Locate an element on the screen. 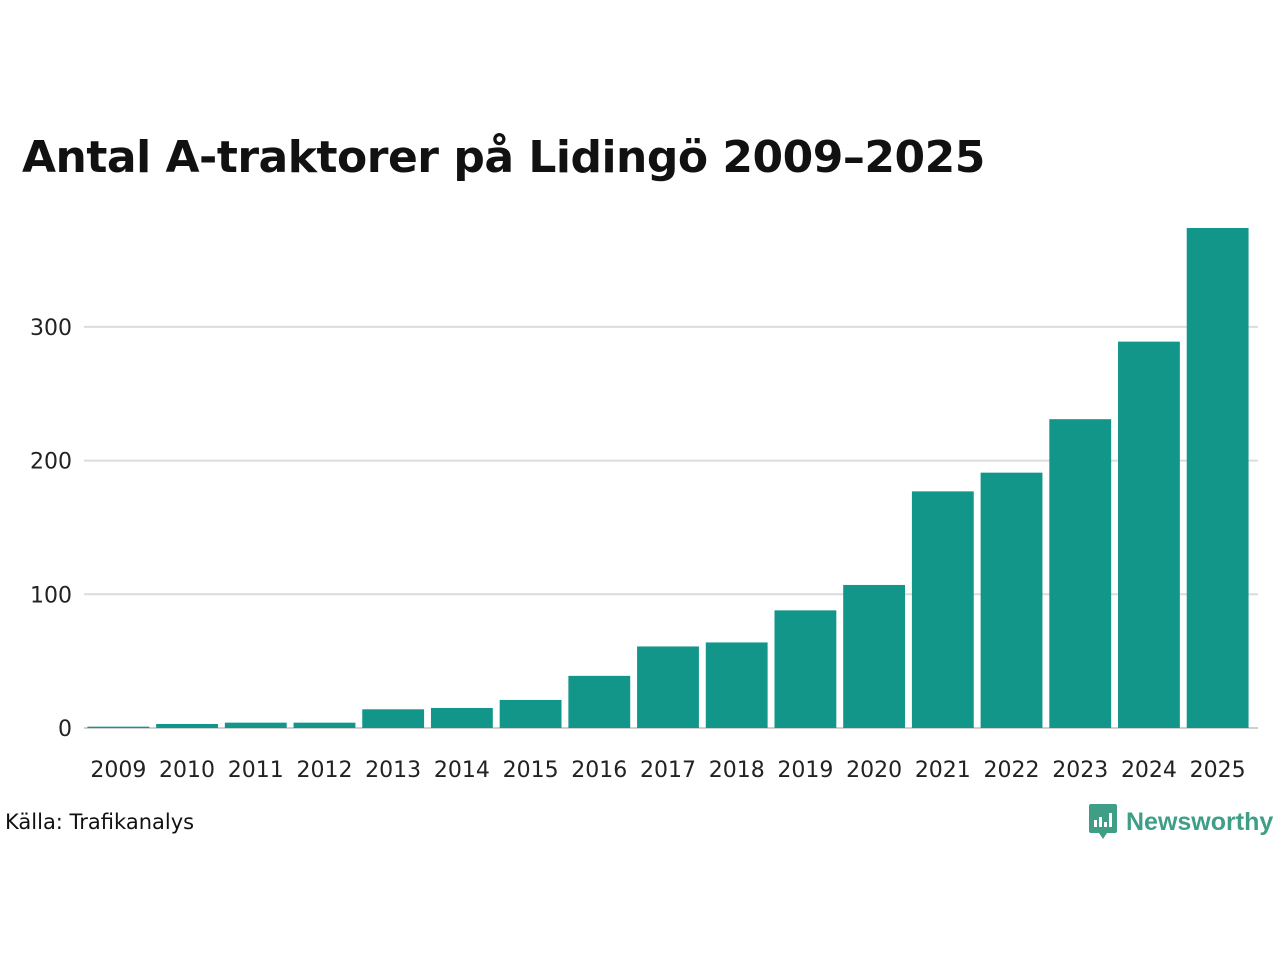 Image resolution: width=1280 pixels, height=960 pixels. y-tick-label: 100 is located at coordinates (51, 595).